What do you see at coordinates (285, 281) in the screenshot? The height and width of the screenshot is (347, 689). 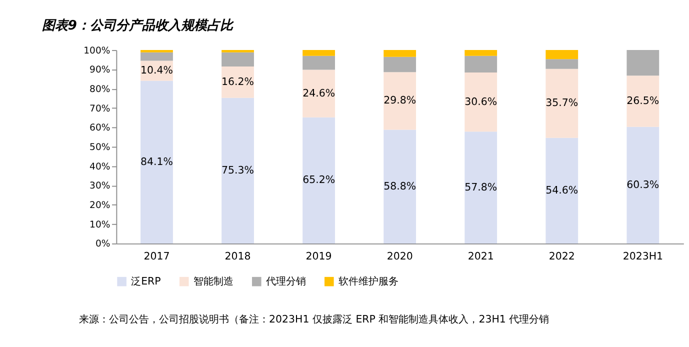 I see `legend-label: 代理分销` at bounding box center [285, 281].